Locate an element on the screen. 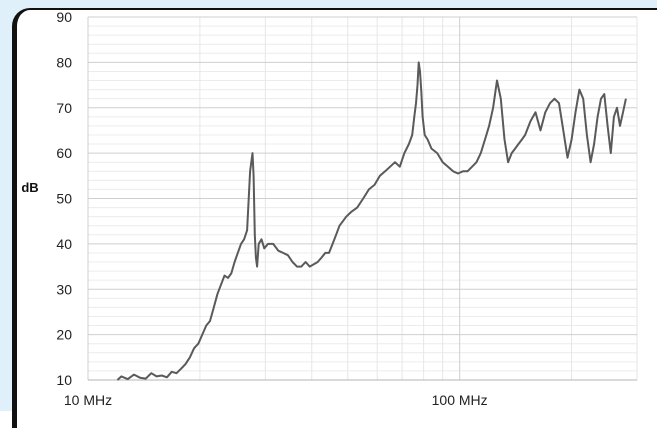  x-tick-label: 10 MHz is located at coordinates (88, 400).